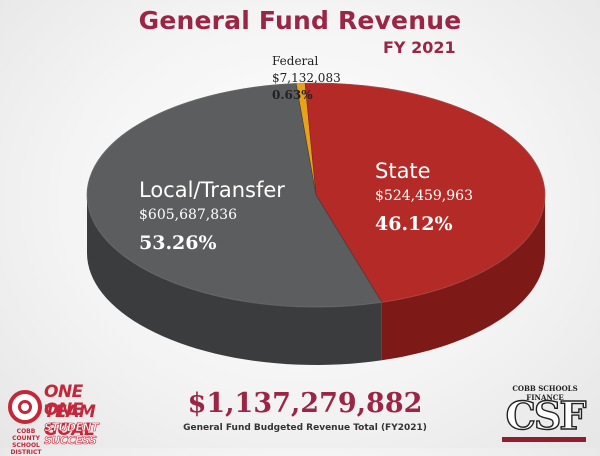  Describe the element at coordinates (25, 407) in the screenshot. I see `district-seal-icon` at that location.